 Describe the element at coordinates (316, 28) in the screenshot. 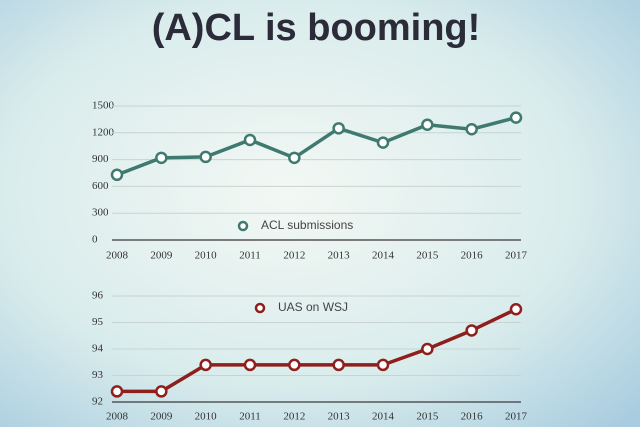

I see `slide-title: (A)CL is booming!` at that location.